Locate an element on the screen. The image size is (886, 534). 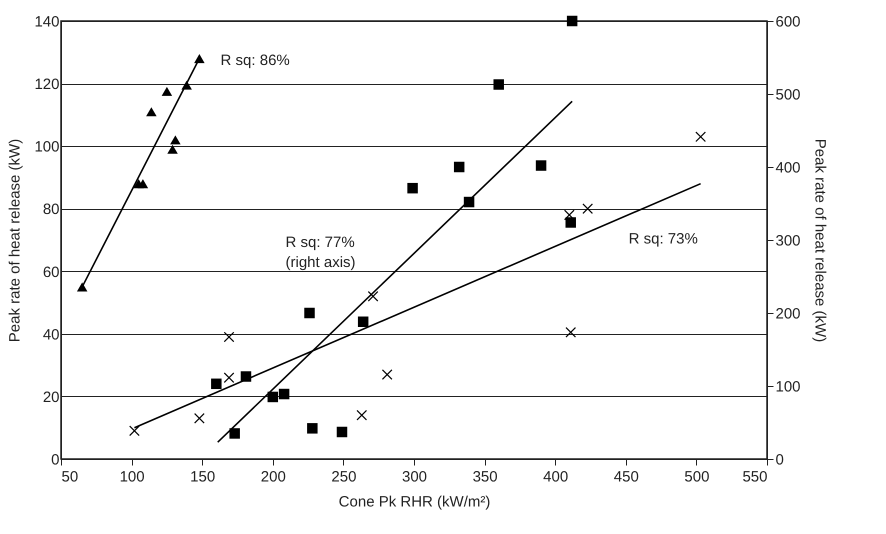
x-tick-label: 150 is located at coordinates (203, 477).